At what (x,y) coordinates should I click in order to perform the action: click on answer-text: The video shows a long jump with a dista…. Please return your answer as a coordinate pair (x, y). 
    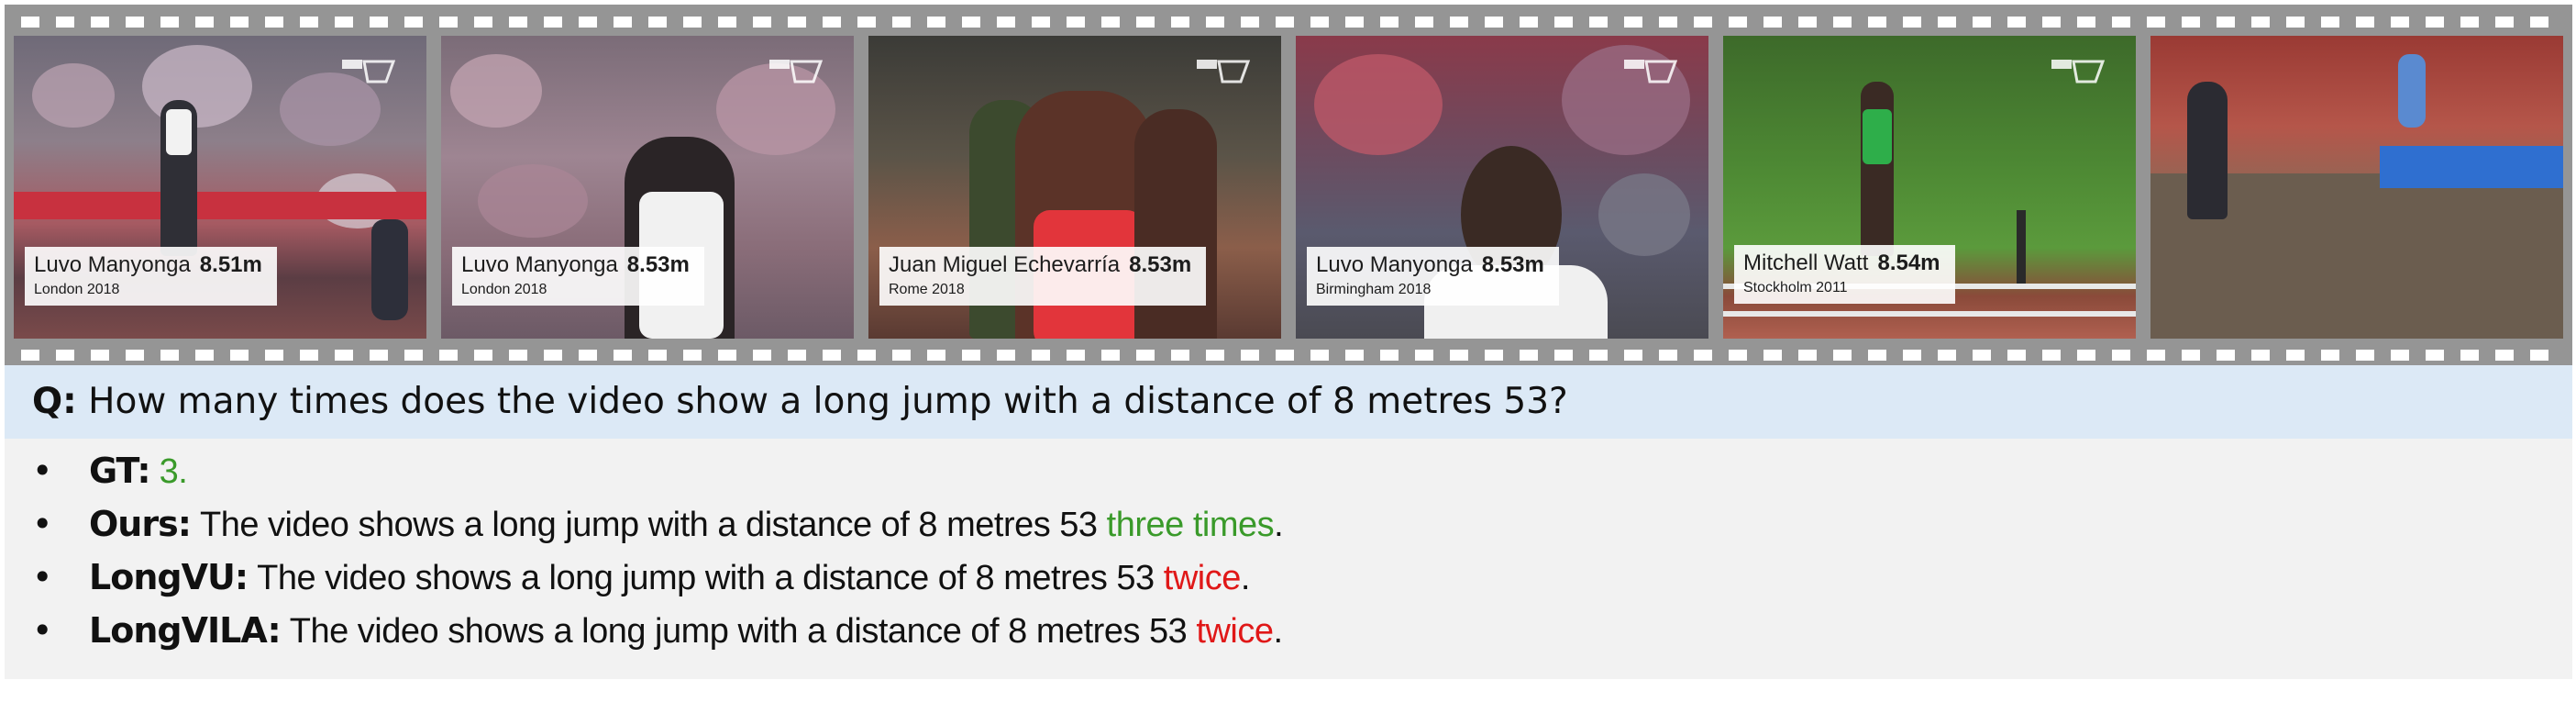
    Looking at the image, I should click on (738, 631).